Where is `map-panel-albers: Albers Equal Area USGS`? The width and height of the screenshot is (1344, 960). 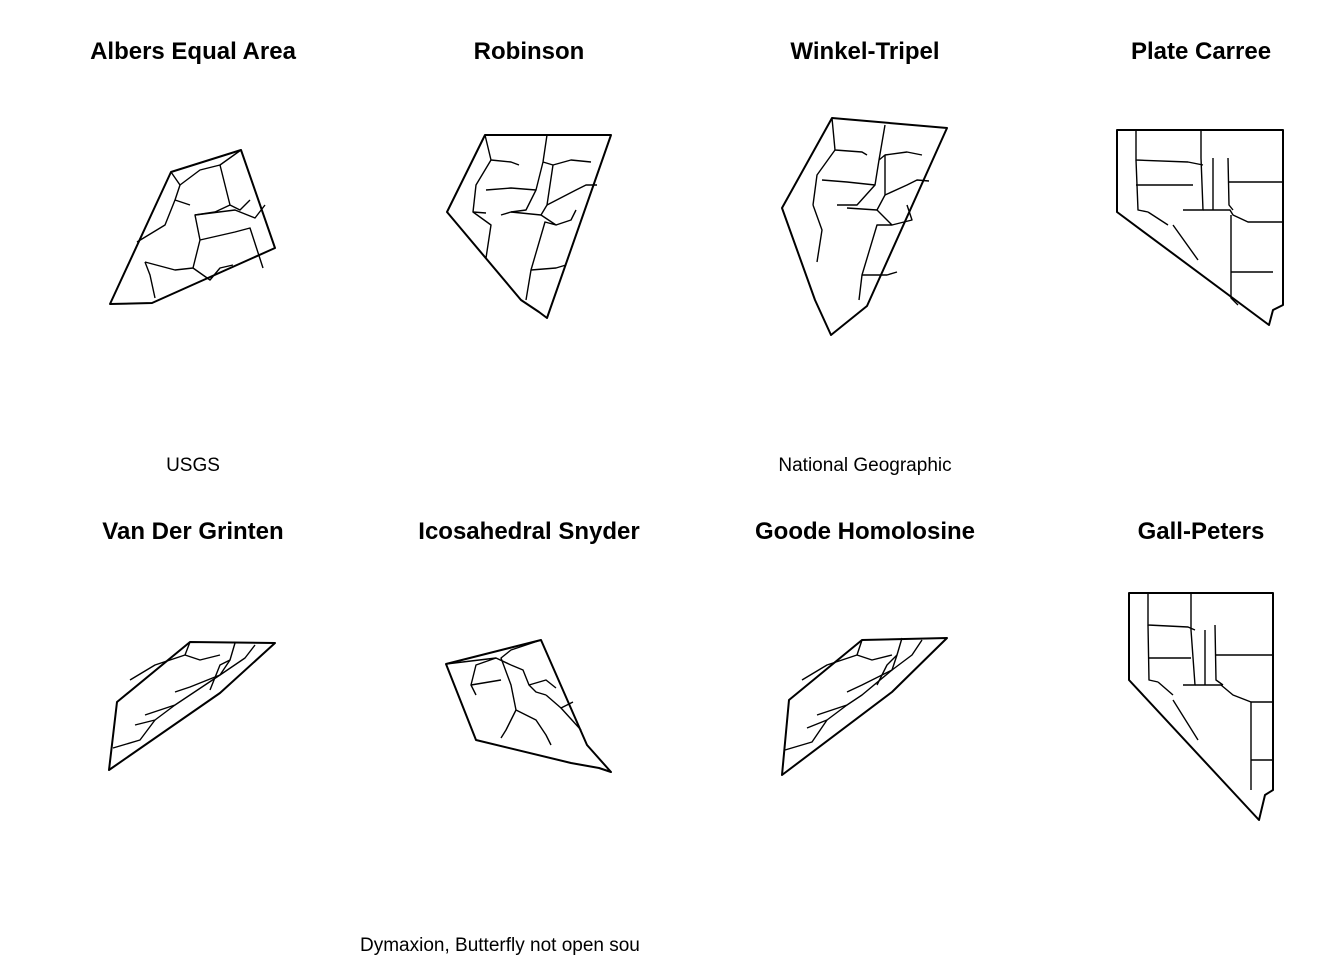 map-panel-albers: Albers Equal Area USGS is located at coordinates (193, 240).